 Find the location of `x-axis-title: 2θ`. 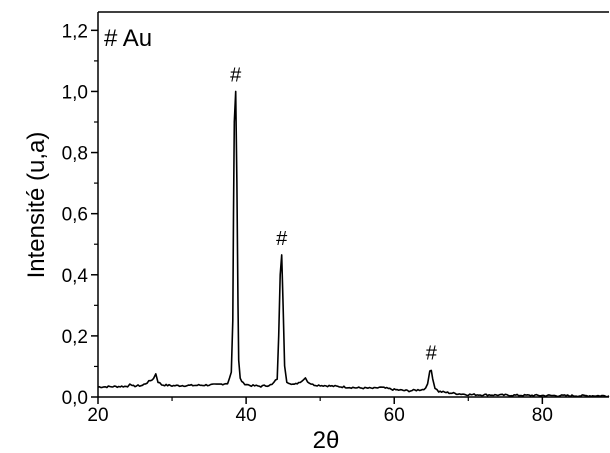

x-axis-title: 2θ is located at coordinates (326, 440).